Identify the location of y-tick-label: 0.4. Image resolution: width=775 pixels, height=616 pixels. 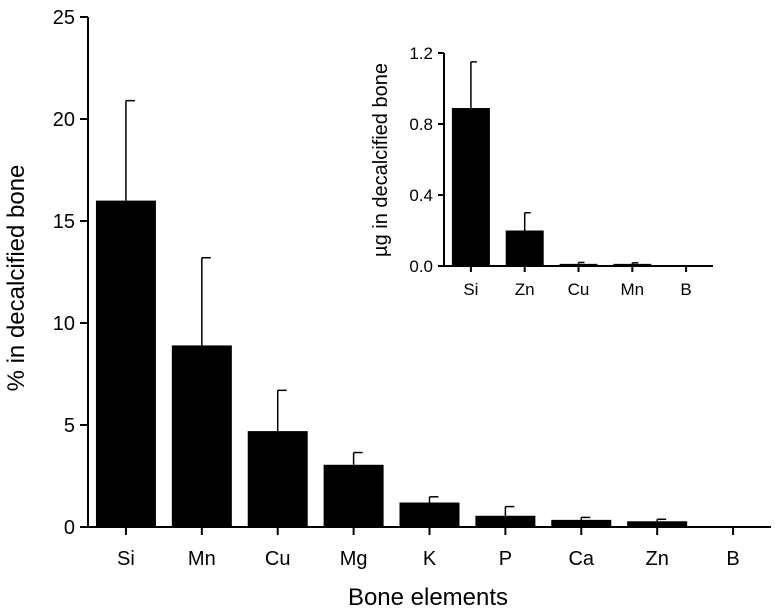
(421, 195).